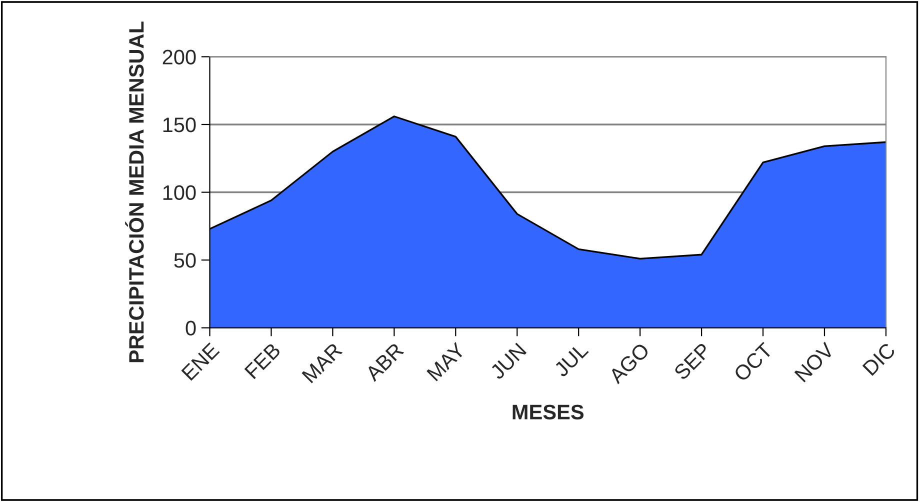 The width and height of the screenshot is (920, 502). Describe the element at coordinates (571, 360) in the screenshot. I see `x-tick-label: JUL` at that location.